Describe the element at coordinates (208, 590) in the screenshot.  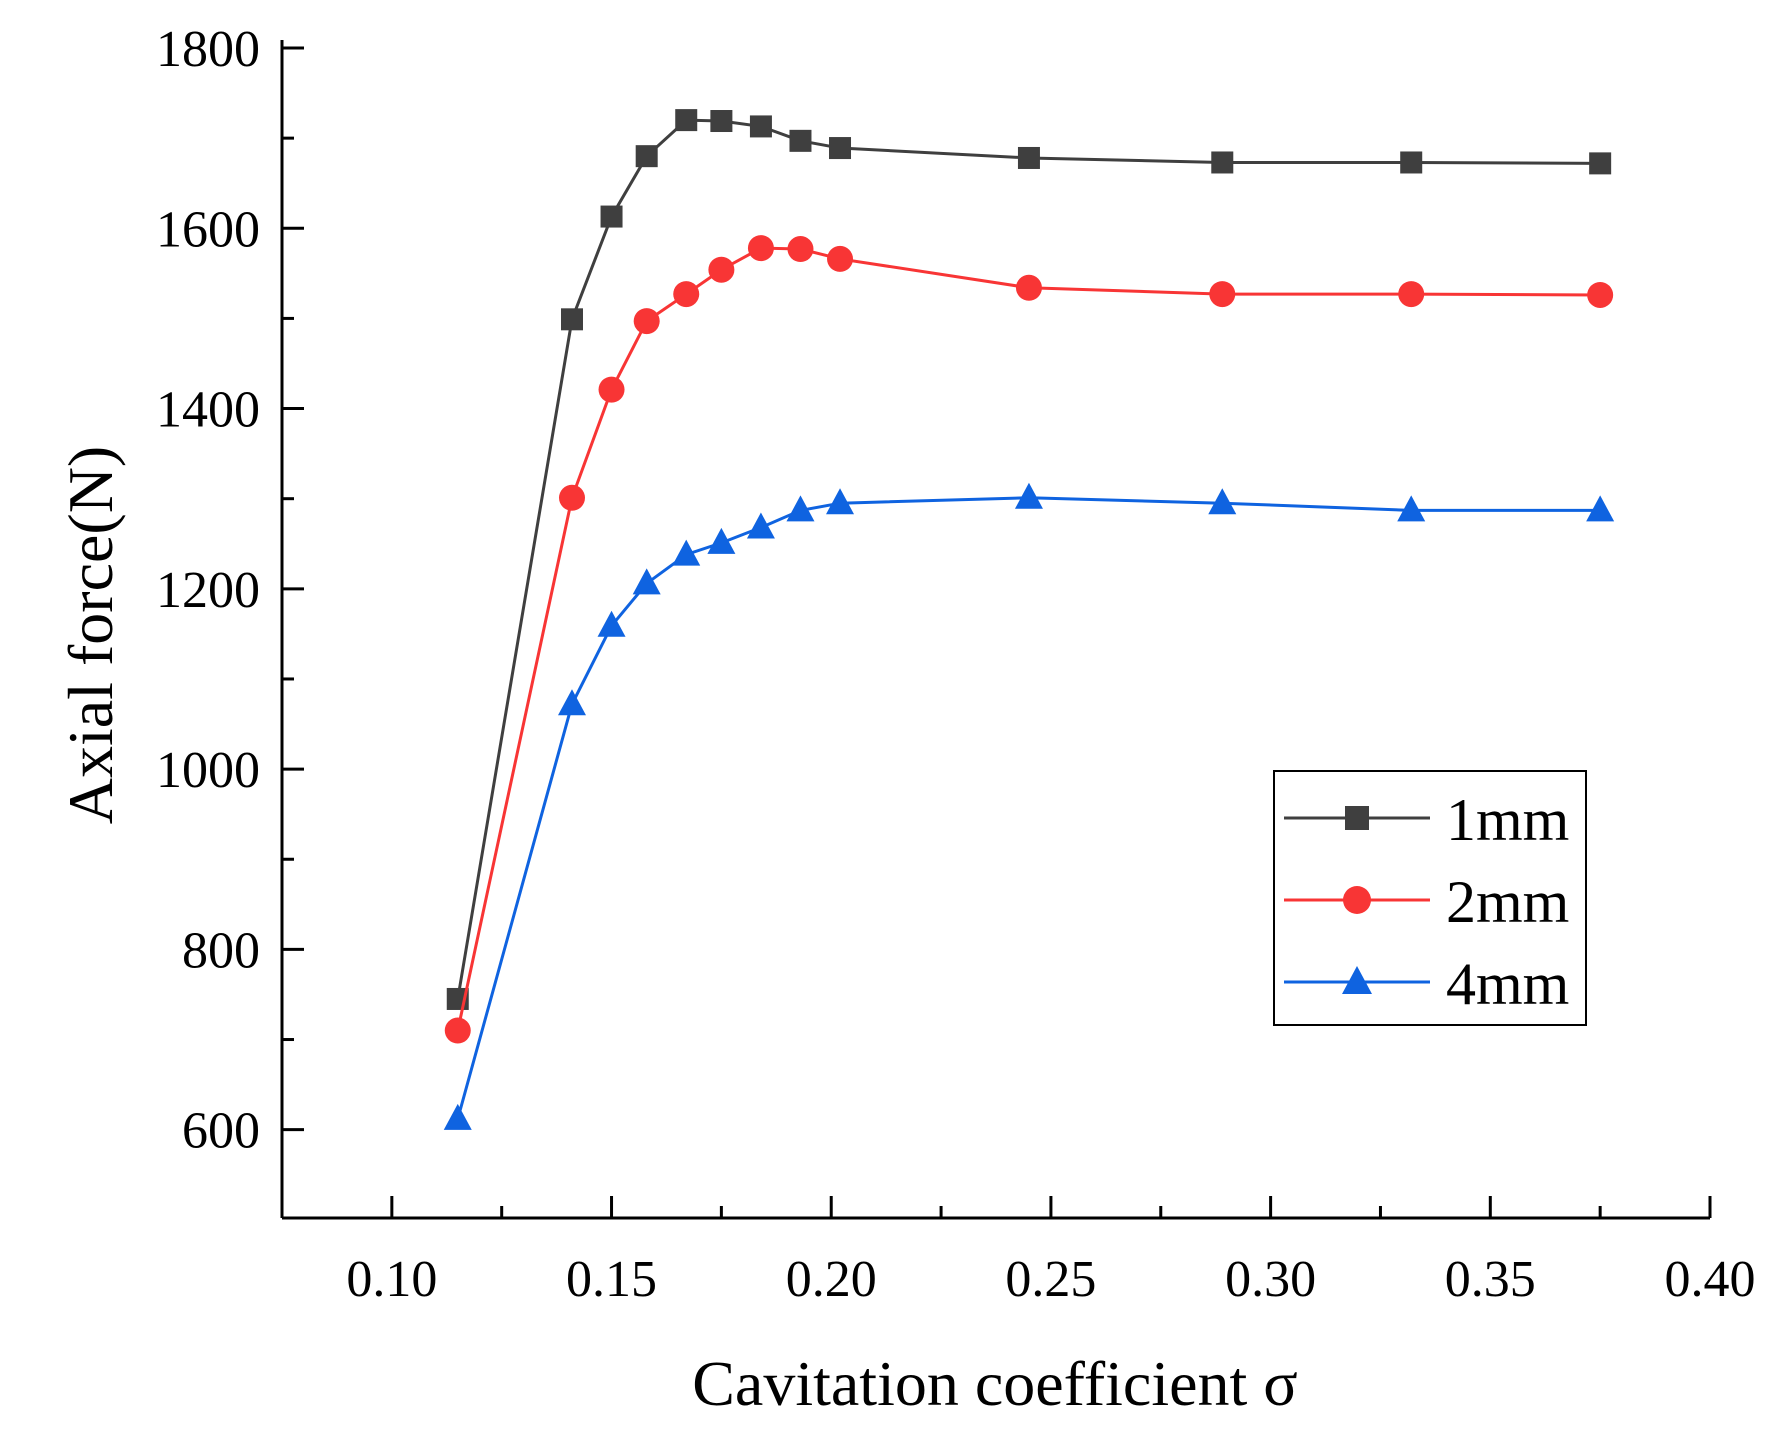
I see `y-tick-label: 1200` at that location.